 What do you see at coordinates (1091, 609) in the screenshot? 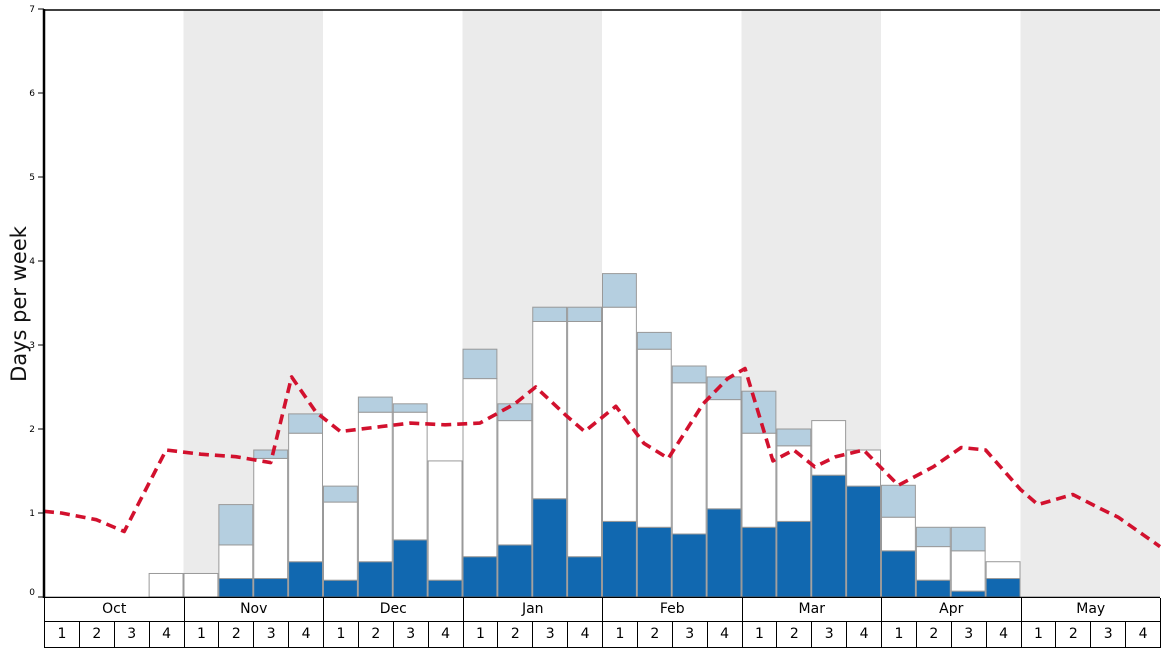
I see `month-label-may: May` at bounding box center [1091, 609].